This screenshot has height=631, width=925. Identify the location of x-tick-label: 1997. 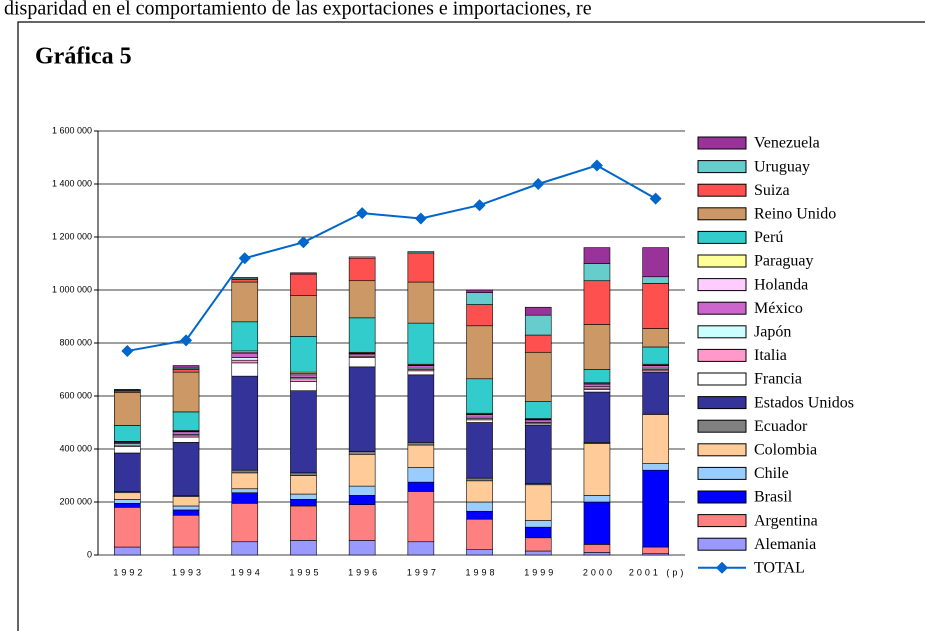
(423, 572).